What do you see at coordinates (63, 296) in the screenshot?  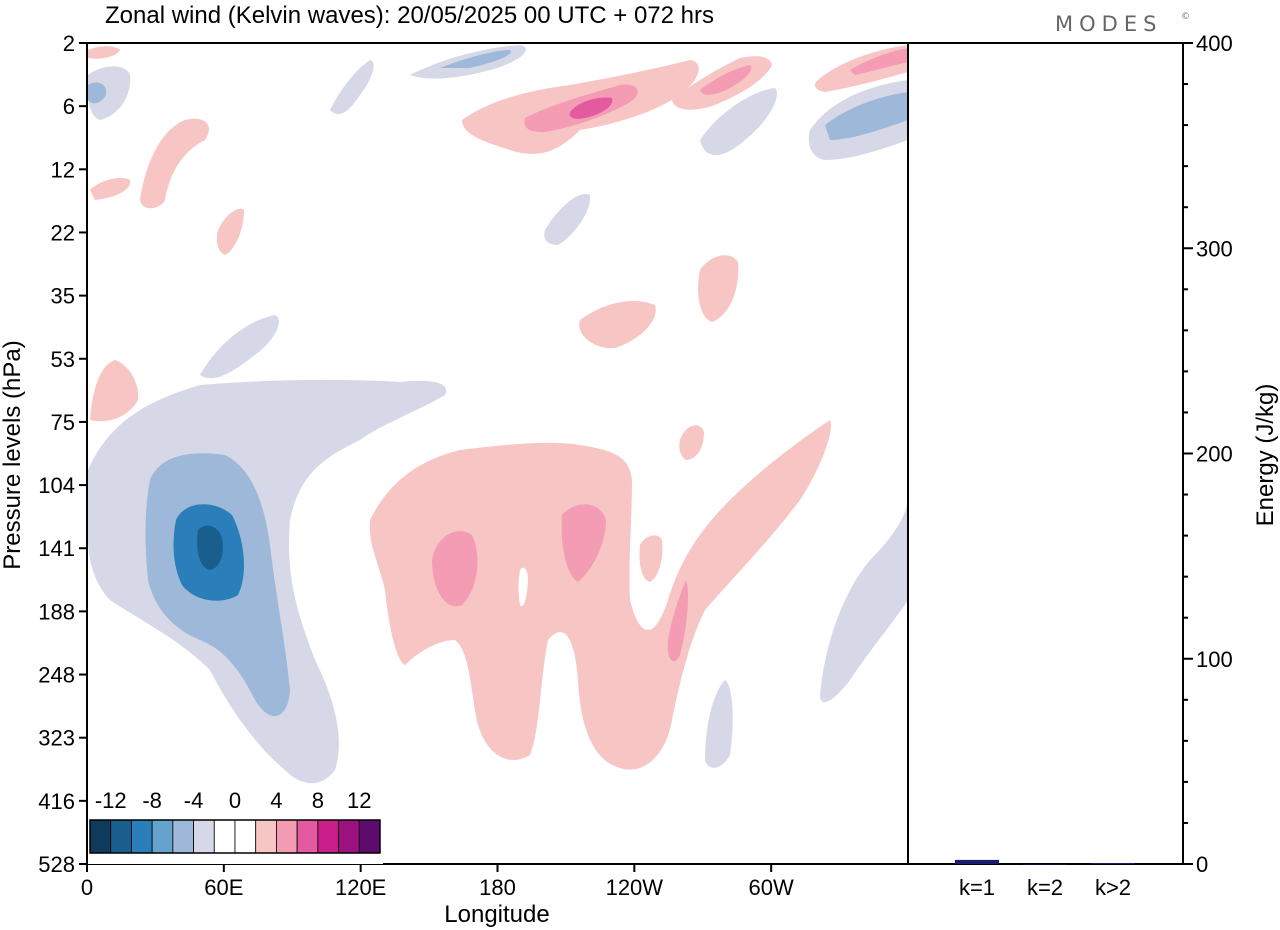 I see `y-tick-label: 35` at bounding box center [63, 296].